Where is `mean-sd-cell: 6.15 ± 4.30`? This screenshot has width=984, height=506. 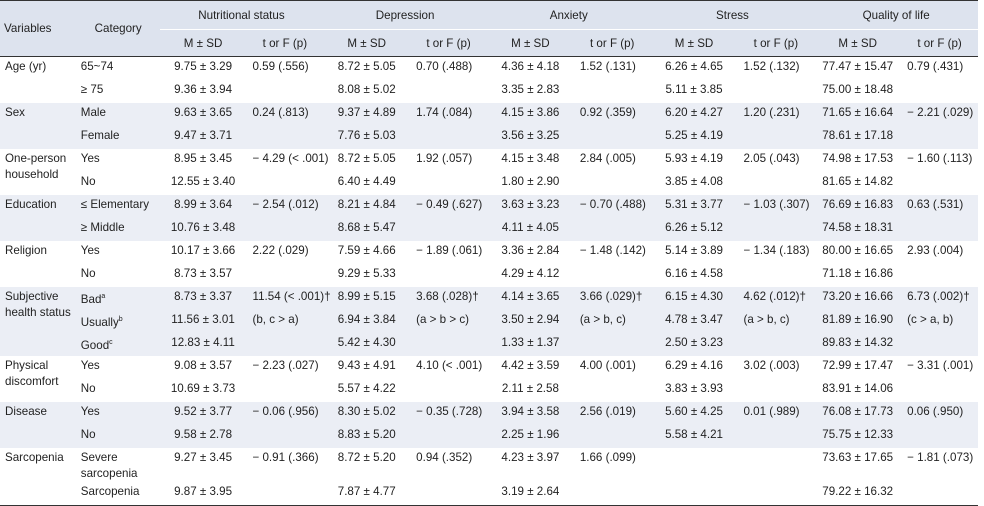 mean-sd-cell: 6.15 ± 4.30 is located at coordinates (694, 298).